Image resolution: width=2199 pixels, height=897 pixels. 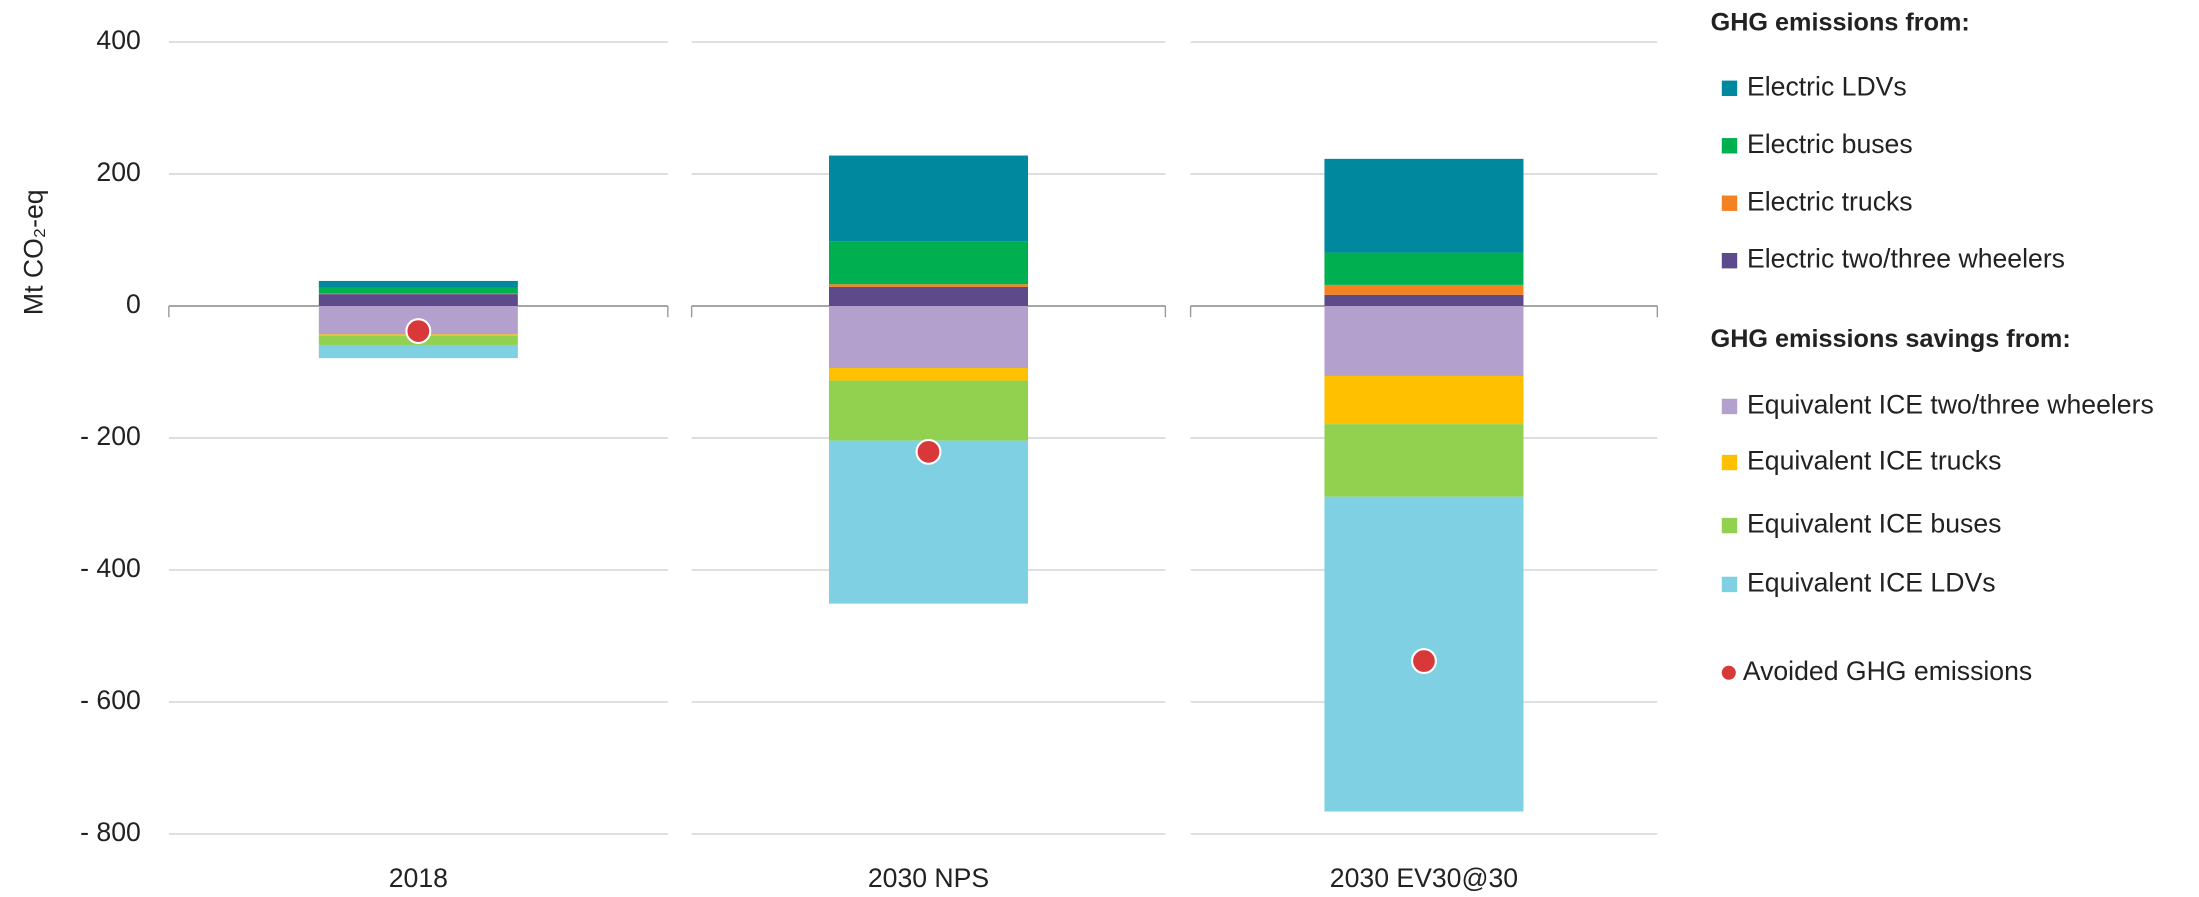 What do you see at coordinates (110, 832) in the screenshot?
I see `y-tick-label: - 800` at bounding box center [110, 832].